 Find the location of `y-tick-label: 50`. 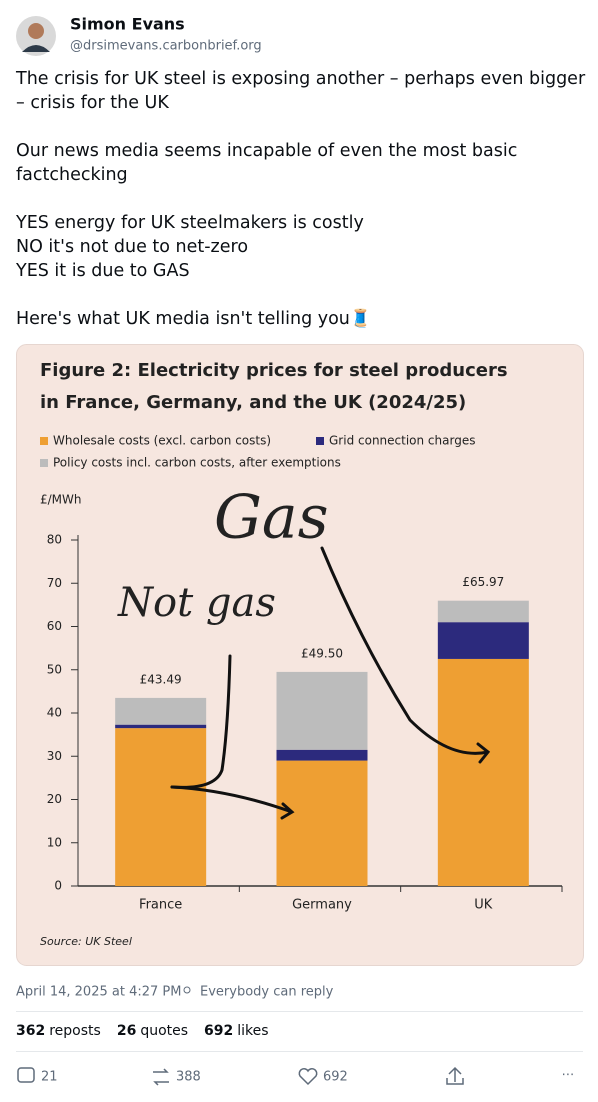

y-tick-label: 50 is located at coordinates (54, 669).